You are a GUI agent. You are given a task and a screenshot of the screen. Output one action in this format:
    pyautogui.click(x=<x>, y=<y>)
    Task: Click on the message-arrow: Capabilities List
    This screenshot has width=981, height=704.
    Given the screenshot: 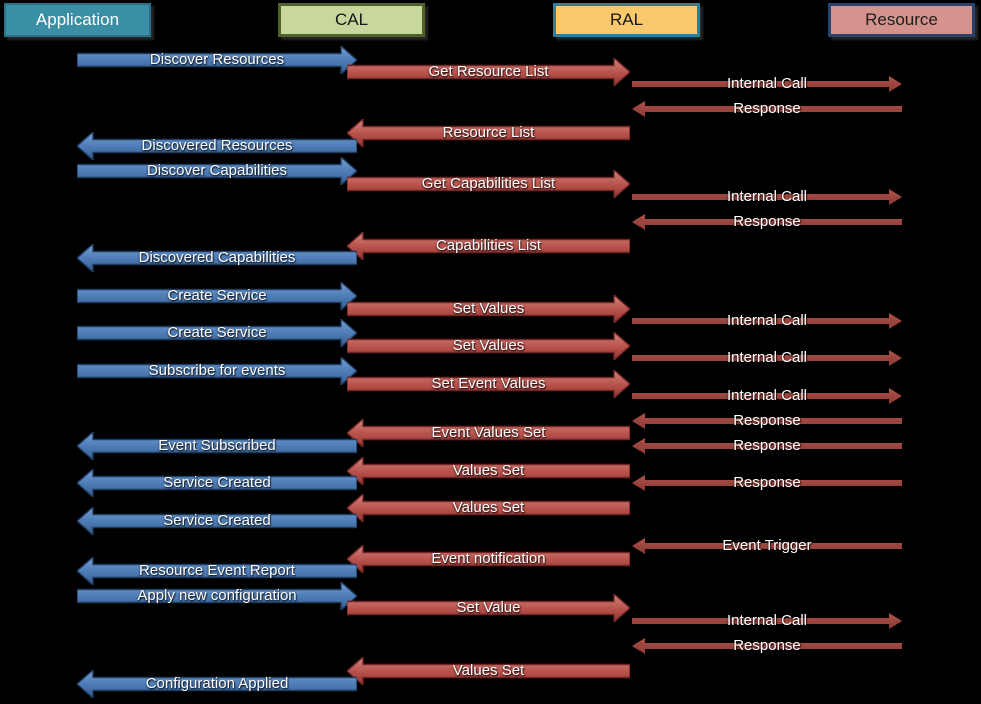 What is the action you would take?
    pyautogui.click(x=488, y=246)
    